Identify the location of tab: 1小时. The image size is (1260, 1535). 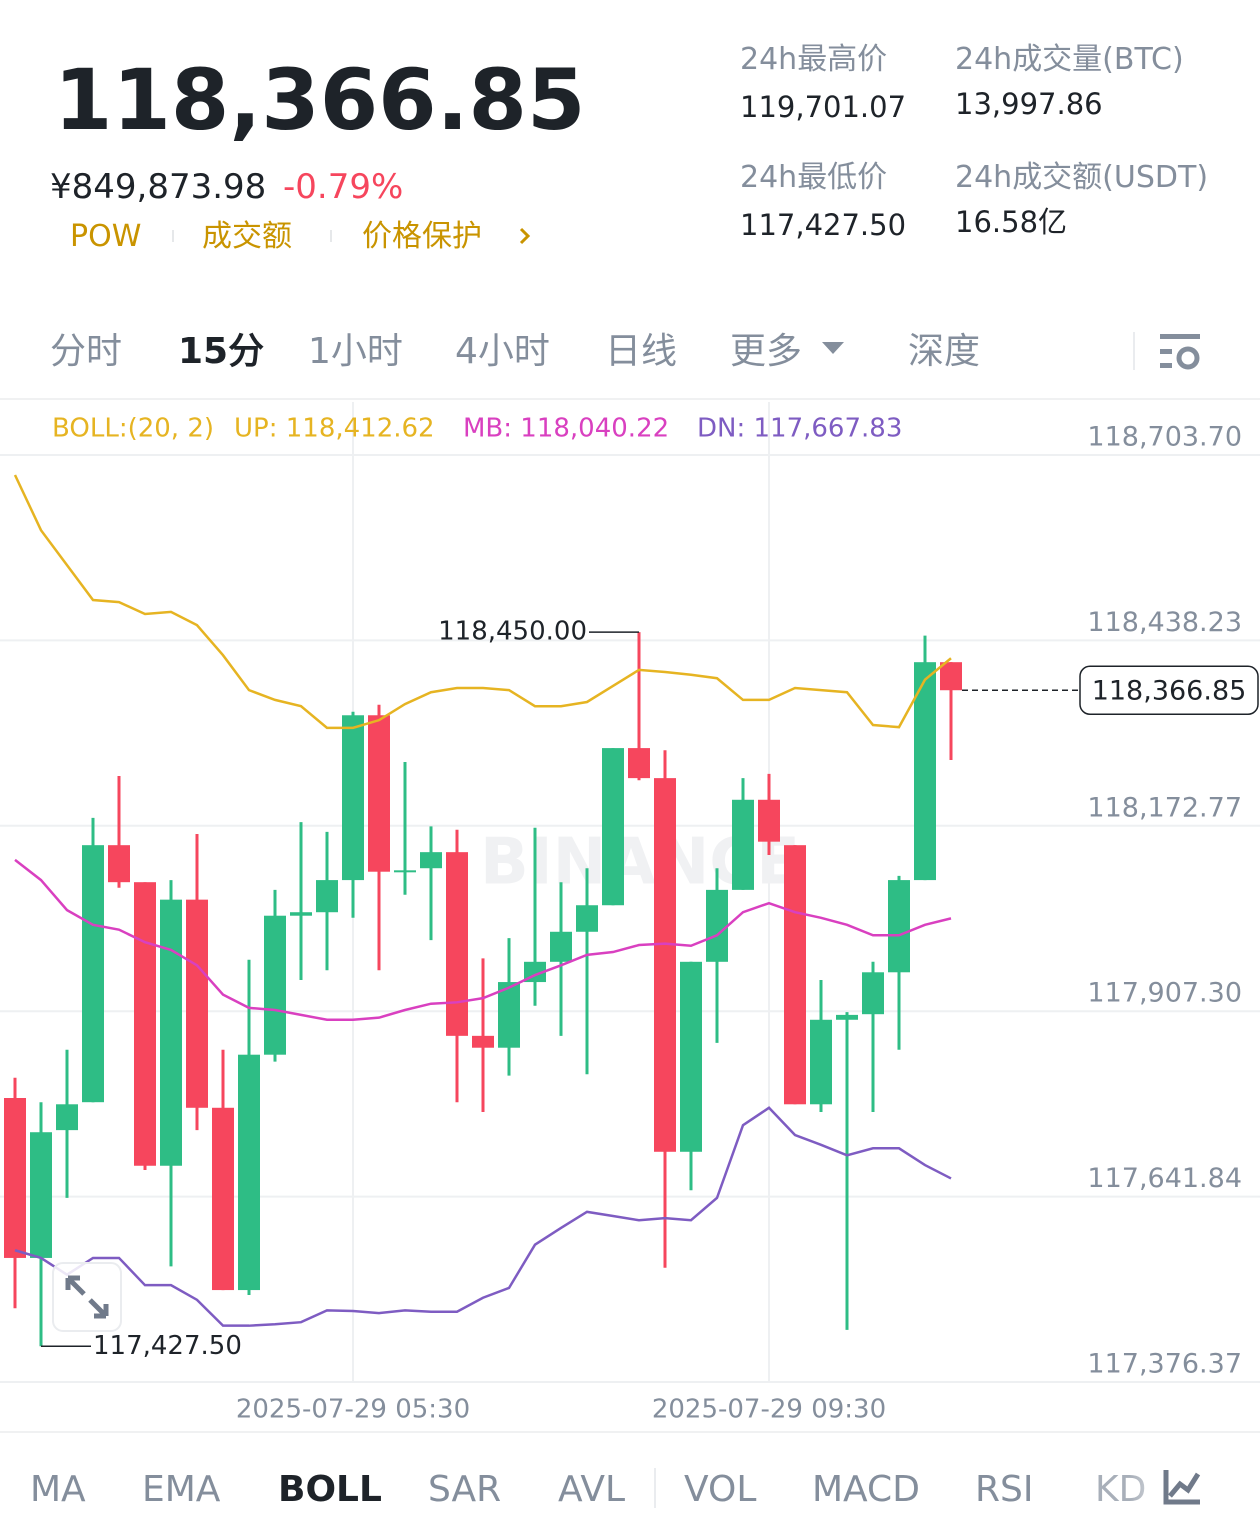
(355, 351).